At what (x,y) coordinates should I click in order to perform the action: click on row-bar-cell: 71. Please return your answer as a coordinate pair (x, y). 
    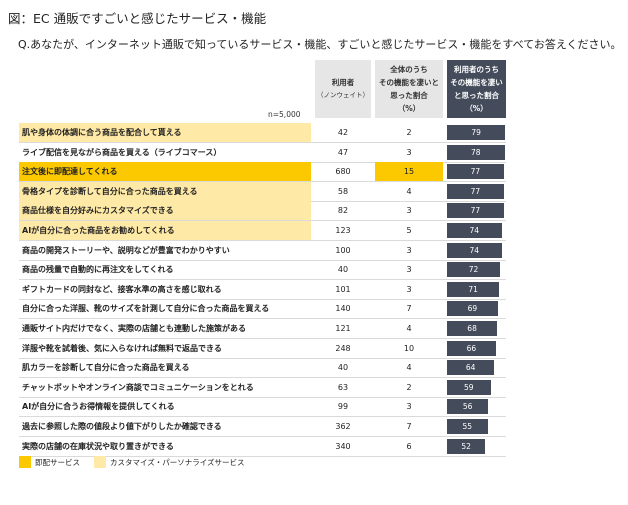
    Looking at the image, I should click on (476, 289).